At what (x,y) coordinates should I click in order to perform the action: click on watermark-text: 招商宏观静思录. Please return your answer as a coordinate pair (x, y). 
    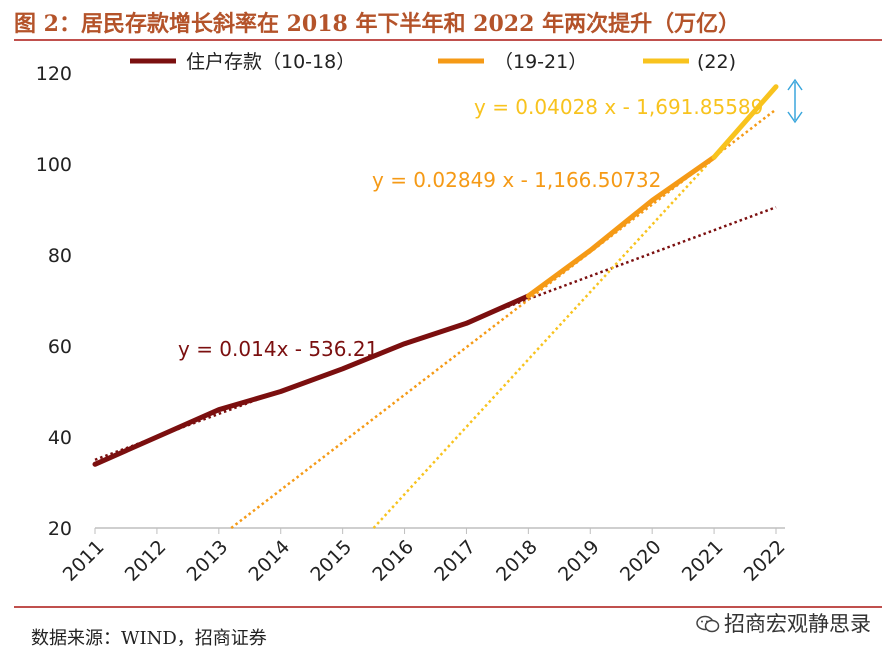
    Looking at the image, I should click on (797, 624).